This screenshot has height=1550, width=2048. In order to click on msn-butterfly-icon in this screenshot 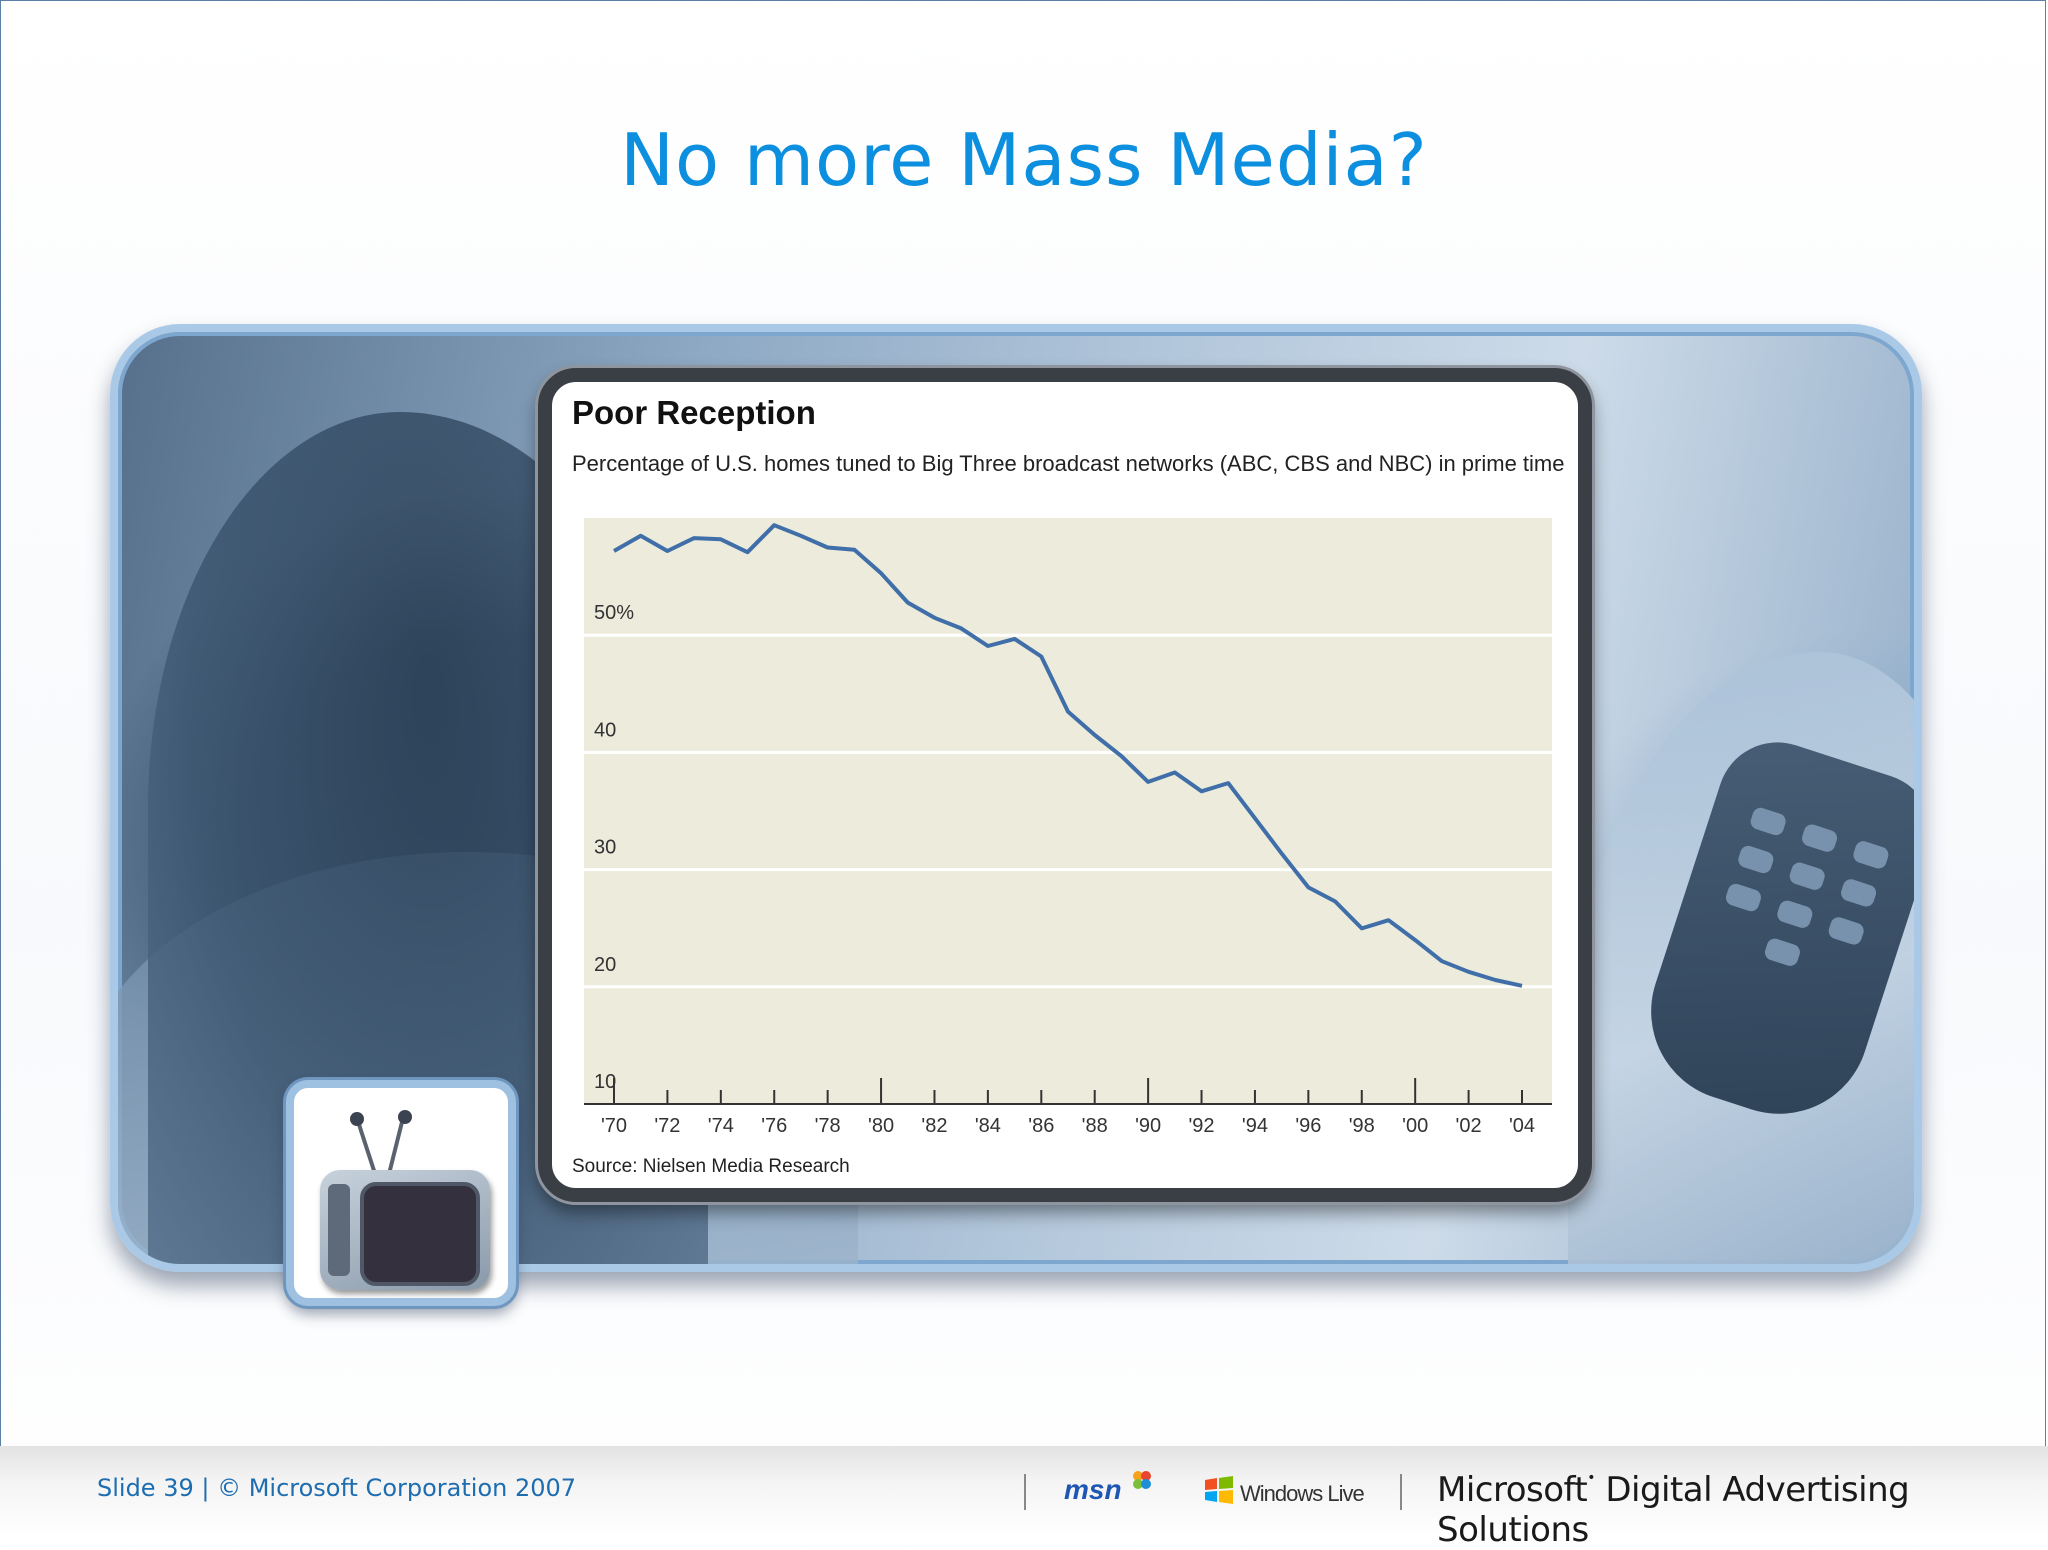, I will do `click(1142, 1480)`.